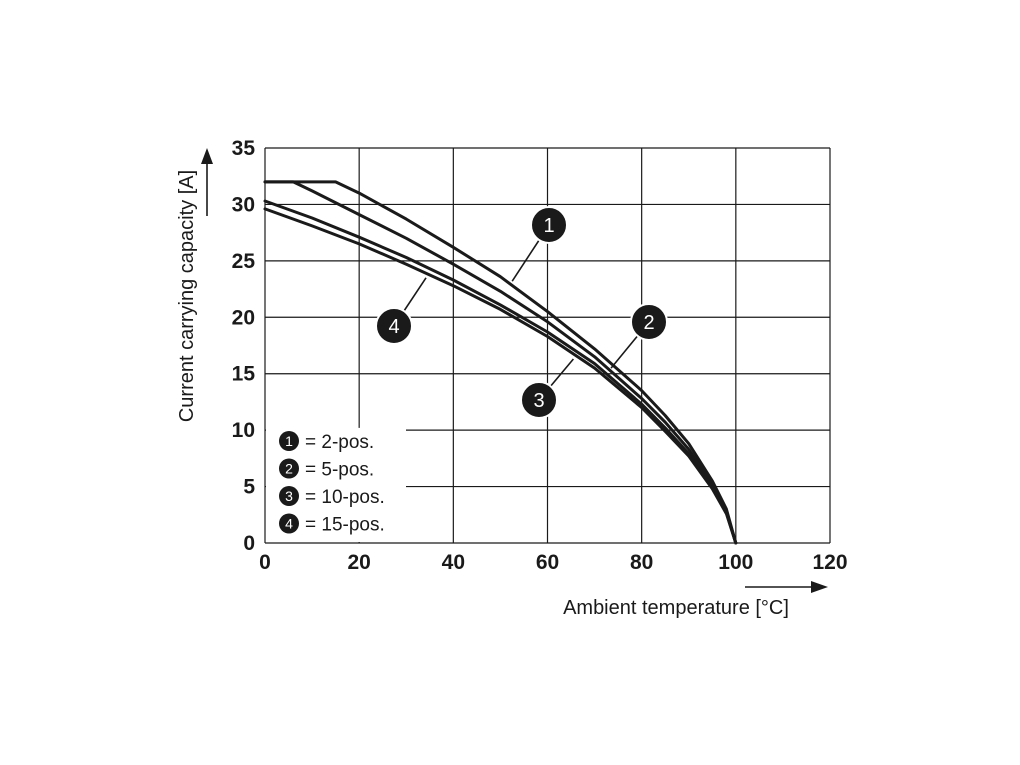 The height and width of the screenshot is (765, 1020). What do you see at coordinates (358, 562) in the screenshot?
I see `x-tick-label: 20` at bounding box center [358, 562].